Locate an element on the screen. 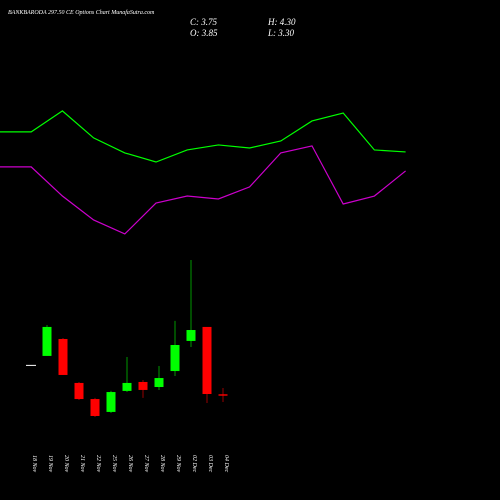  x-tick-label: 03 Dec is located at coordinates (210, 463).